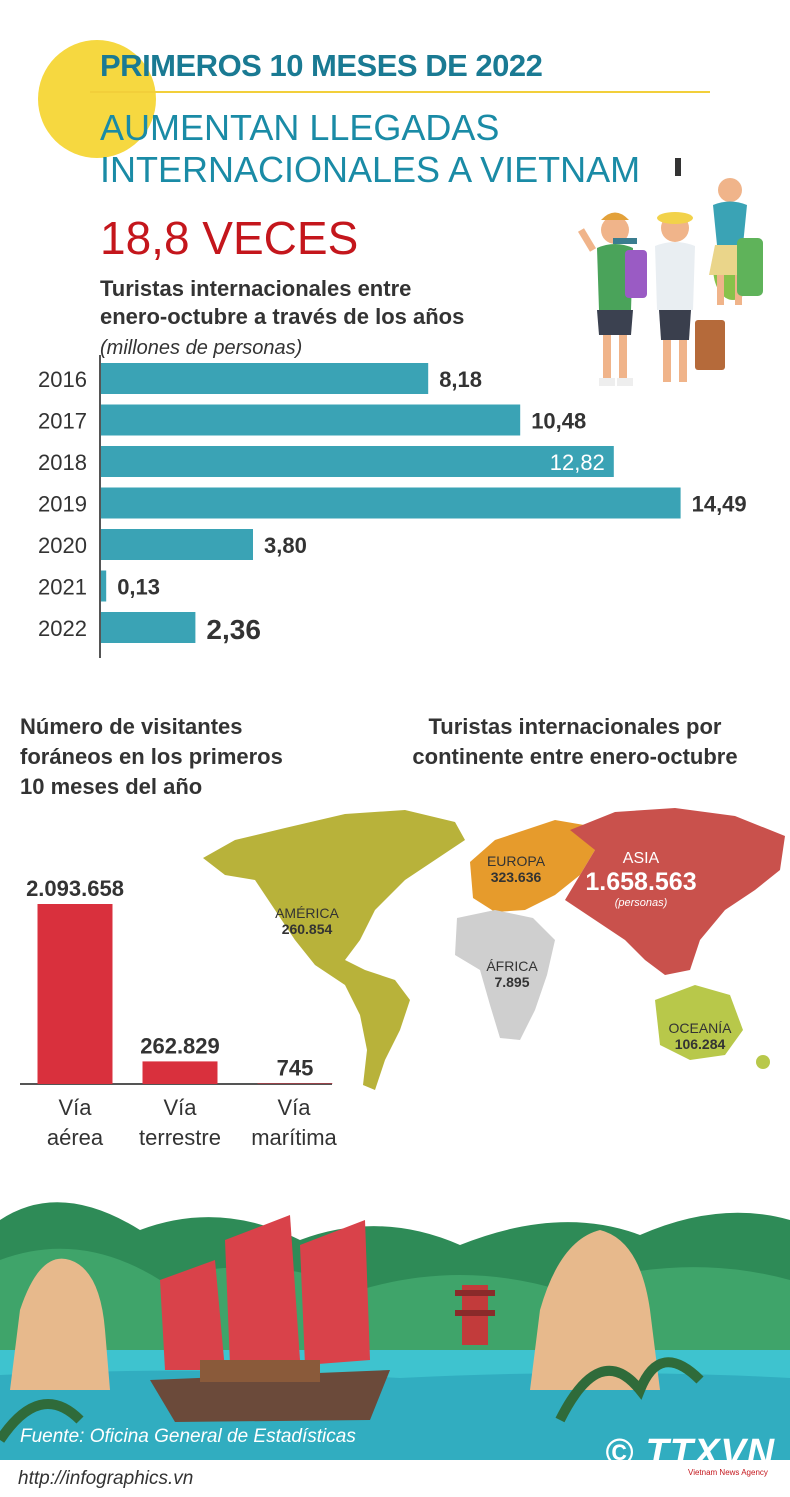 The height and width of the screenshot is (1497, 790). I want to click on map-region-europe, so click(532, 866).